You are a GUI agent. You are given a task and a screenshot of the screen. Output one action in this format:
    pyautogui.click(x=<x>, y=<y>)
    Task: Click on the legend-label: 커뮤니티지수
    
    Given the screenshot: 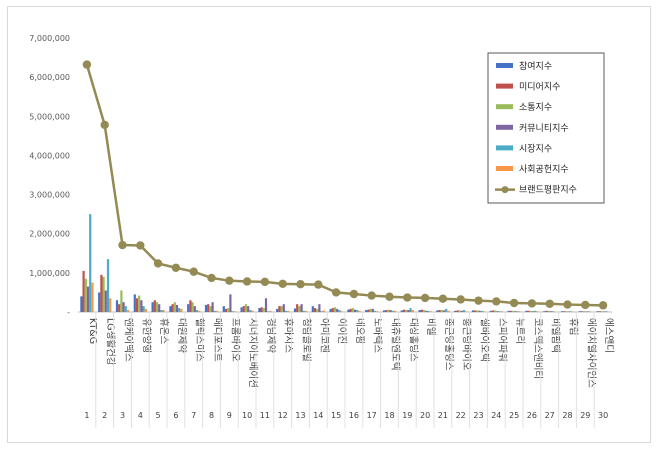 What is the action you would take?
    pyautogui.click(x=544, y=128)
    